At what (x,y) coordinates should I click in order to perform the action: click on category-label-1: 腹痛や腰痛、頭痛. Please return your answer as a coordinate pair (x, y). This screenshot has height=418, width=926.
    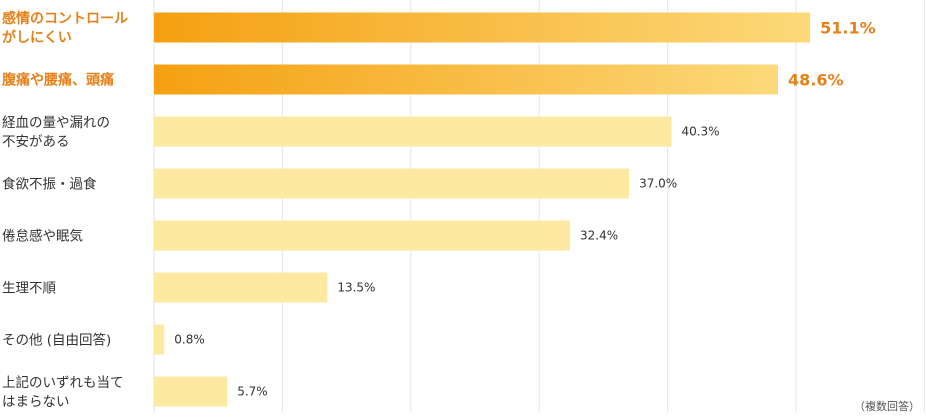
    Looking at the image, I should click on (58, 80).